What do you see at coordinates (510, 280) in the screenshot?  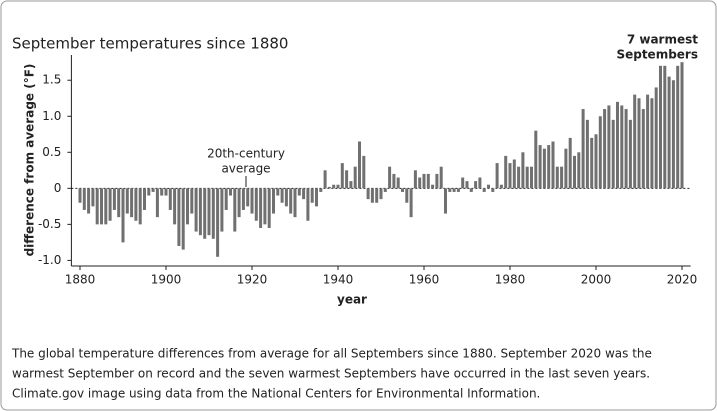 I see `x-tick-label: 1980` at bounding box center [510, 280].